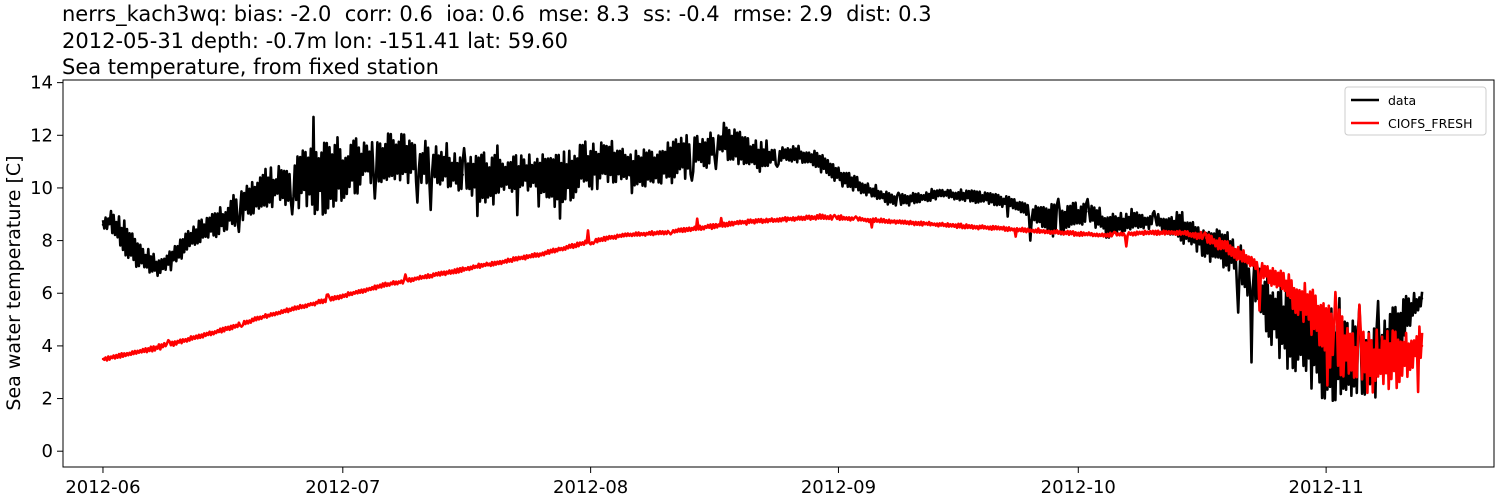 Image resolution: width=1500 pixels, height=500 pixels. Describe the element at coordinates (1412, 123) in the screenshot. I see `legend-item: CIOFS_FRESH` at that location.